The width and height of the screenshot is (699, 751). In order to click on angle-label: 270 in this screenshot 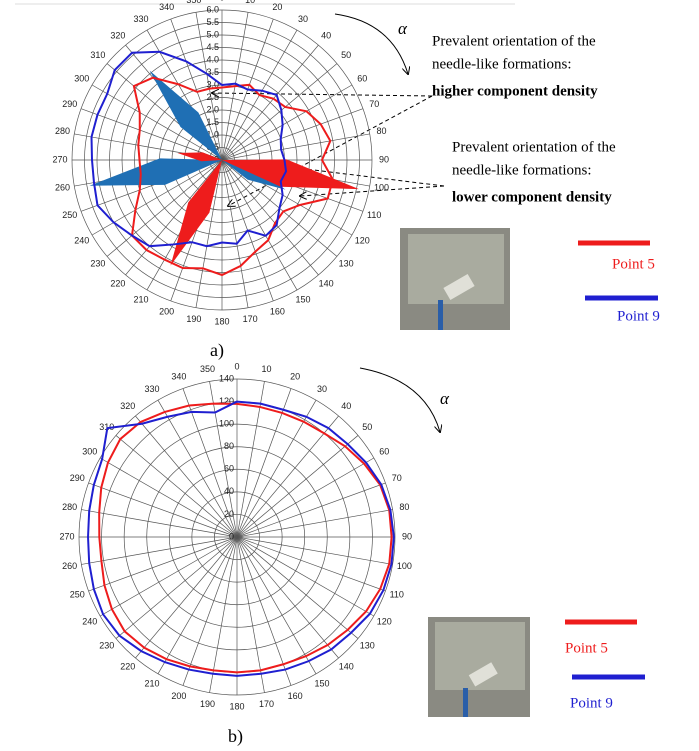, I will do `click(59, 159)`.